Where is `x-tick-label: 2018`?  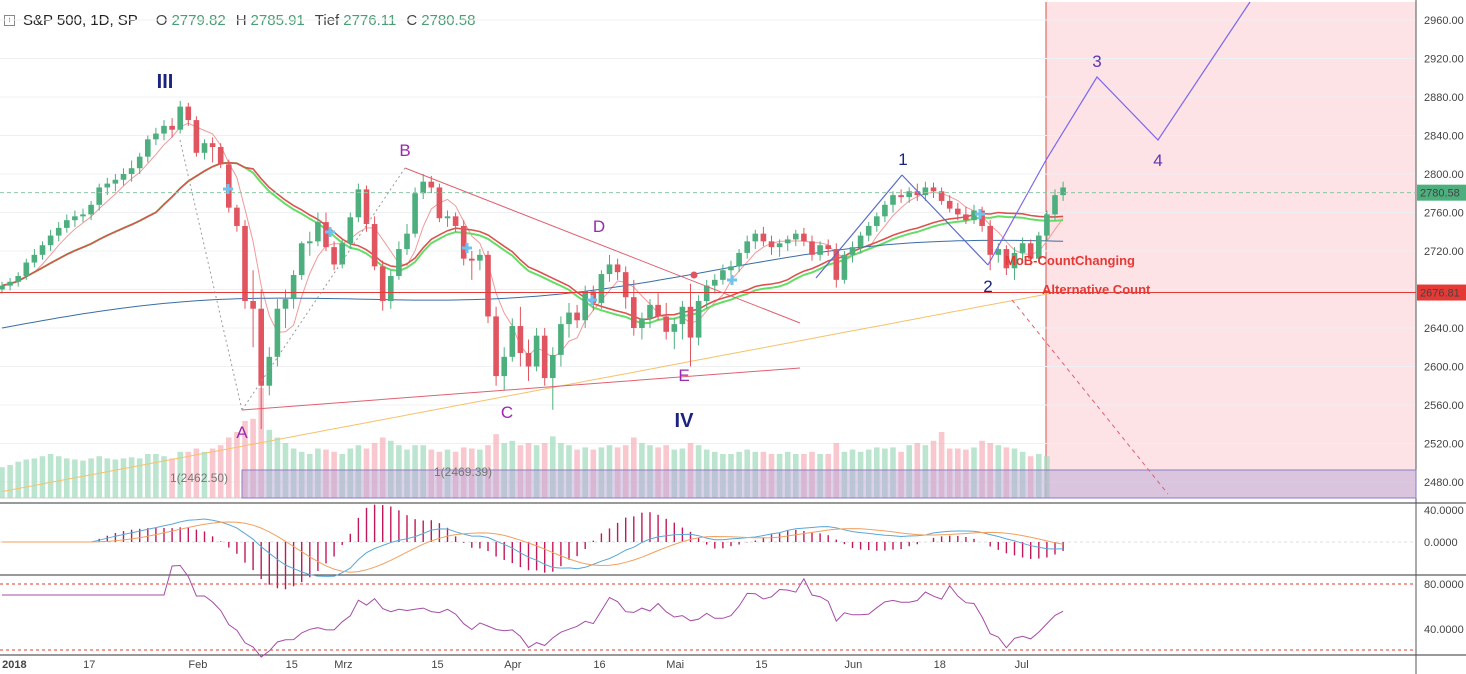 x-tick-label: 2018 is located at coordinates (14, 665).